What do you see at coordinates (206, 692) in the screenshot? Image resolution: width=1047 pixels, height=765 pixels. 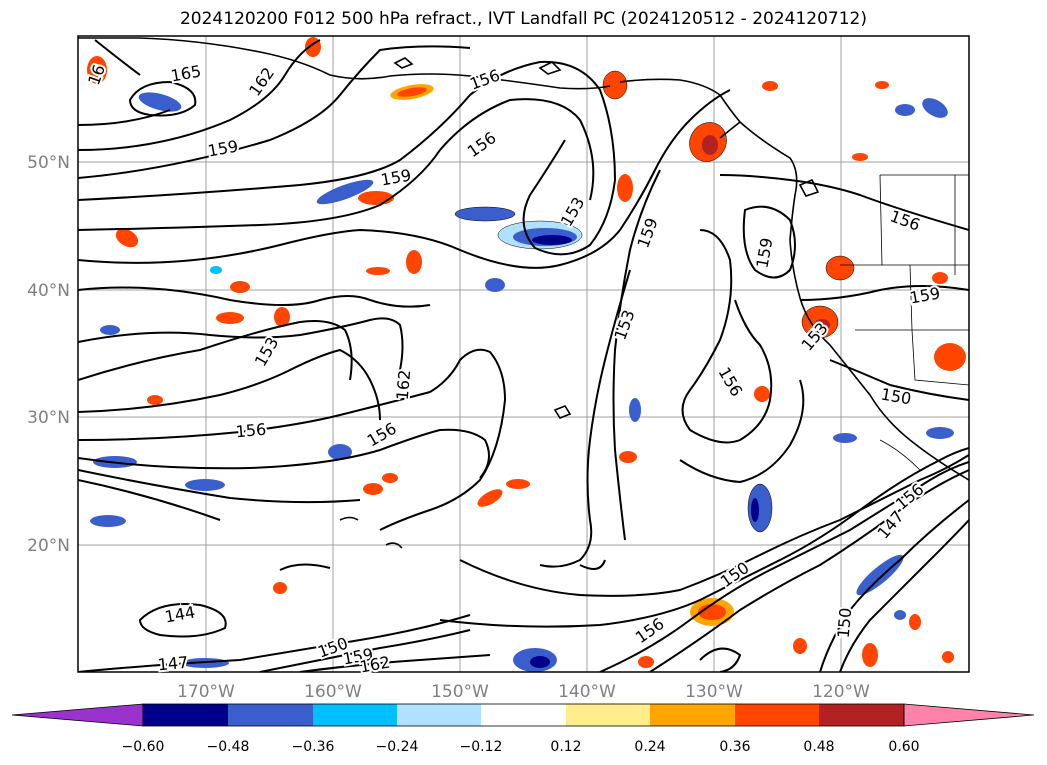 I see `lon-label: 170°W` at bounding box center [206, 692].